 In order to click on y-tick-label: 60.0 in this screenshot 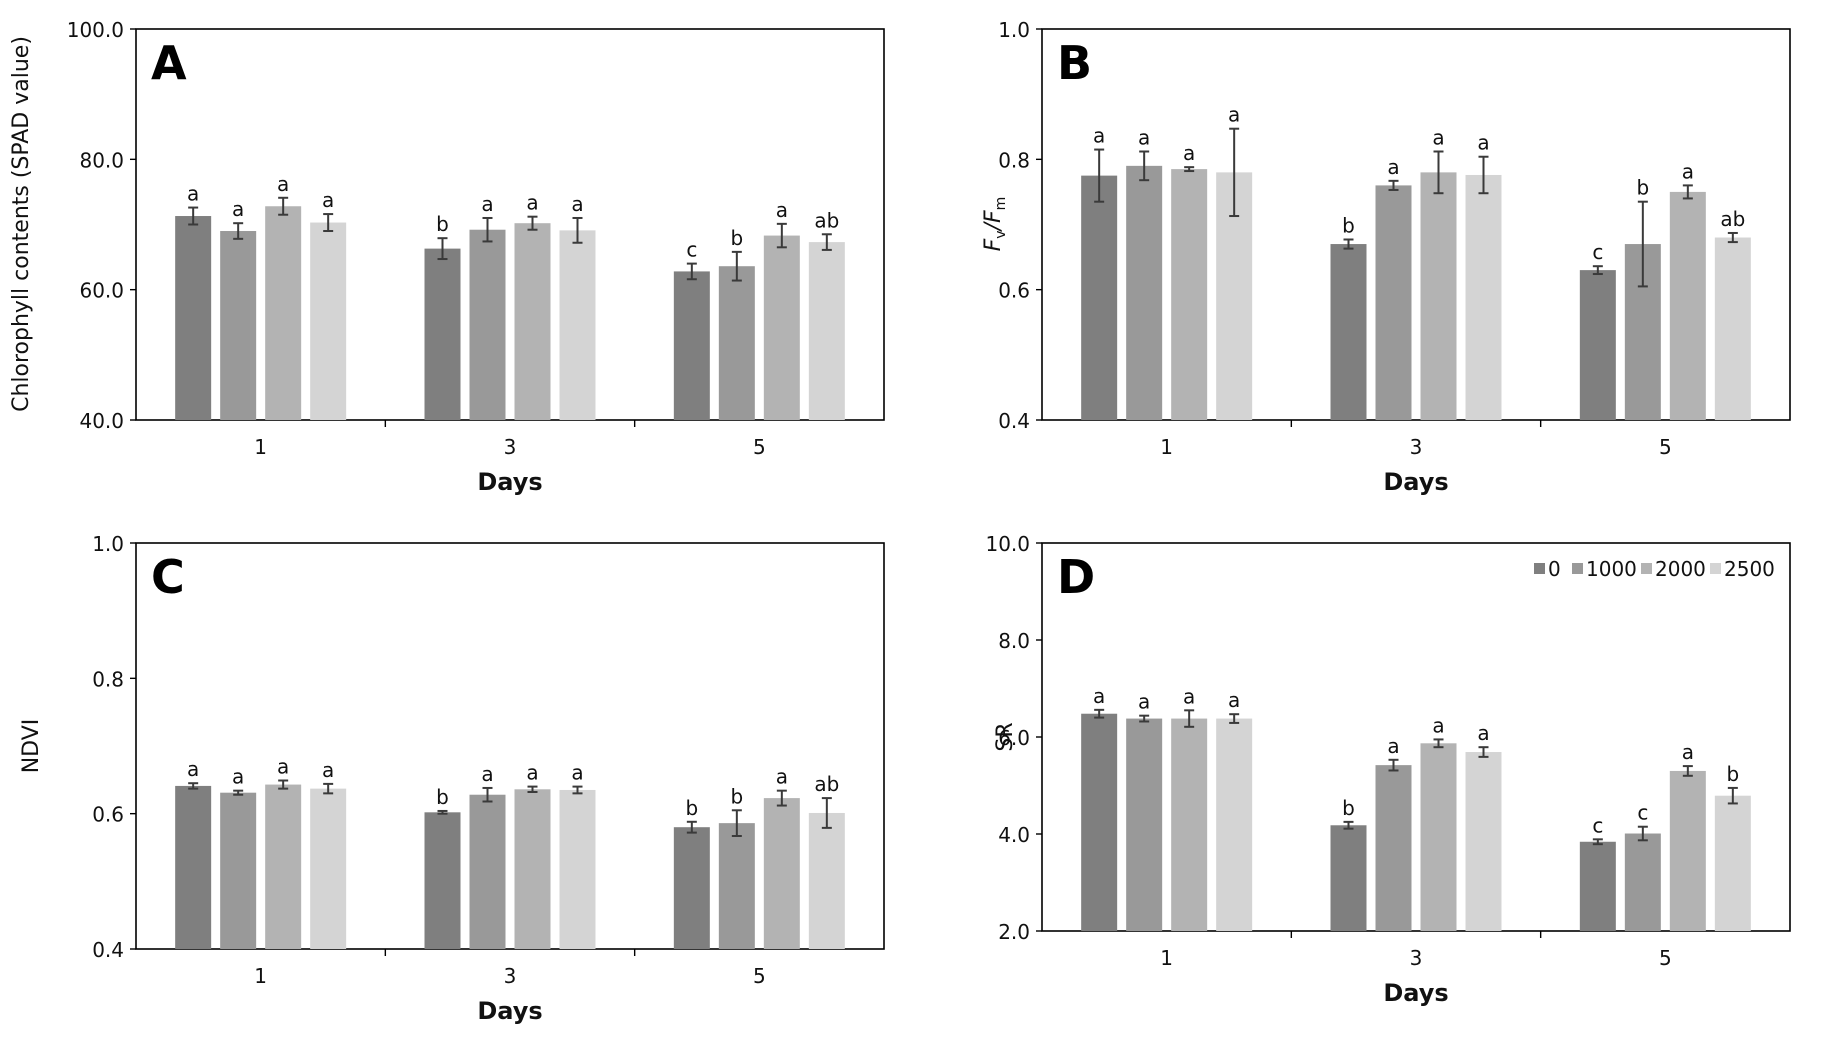, I will do `click(101, 291)`.